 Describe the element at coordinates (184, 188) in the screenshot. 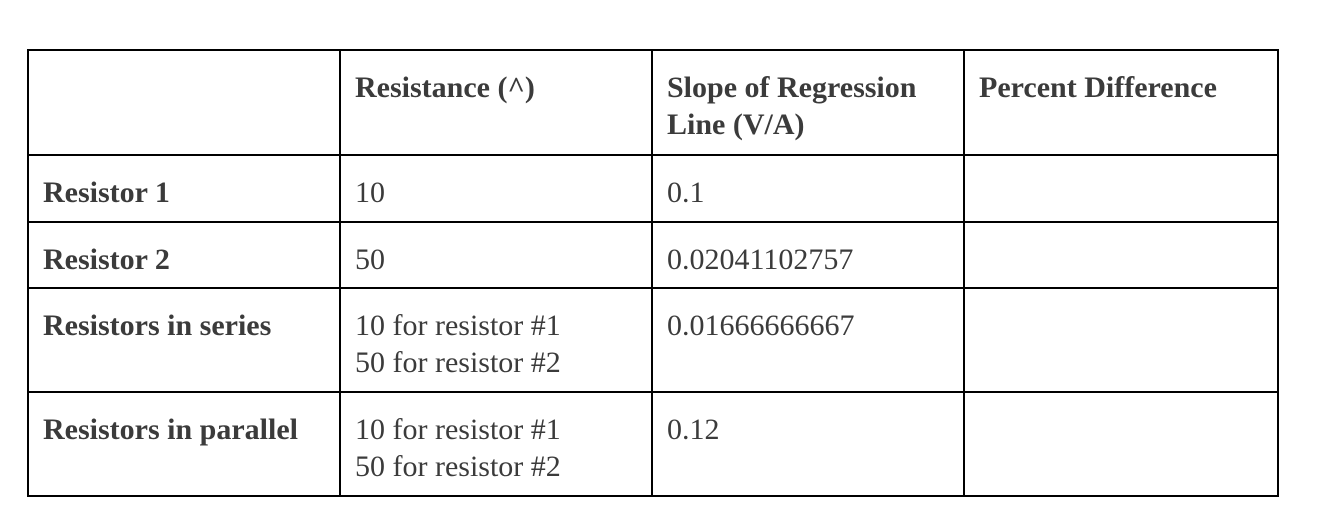

I see `row-label: Resistor 1` at that location.